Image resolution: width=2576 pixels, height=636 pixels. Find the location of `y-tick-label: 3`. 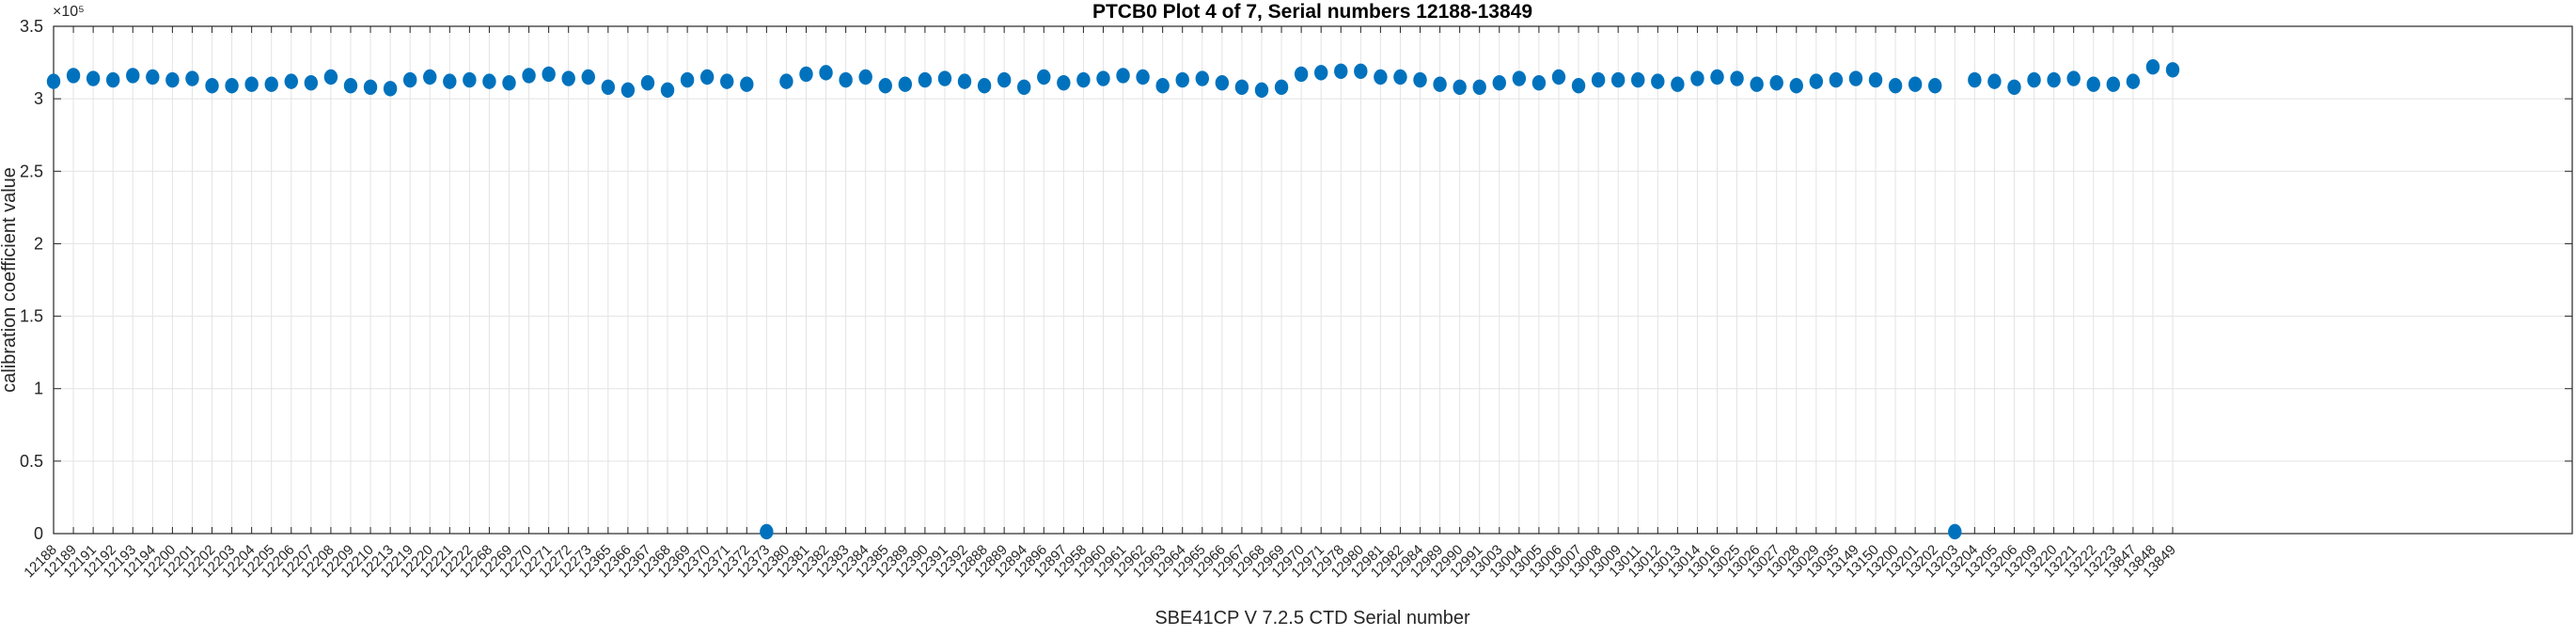

y-tick-label: 3 is located at coordinates (39, 98).